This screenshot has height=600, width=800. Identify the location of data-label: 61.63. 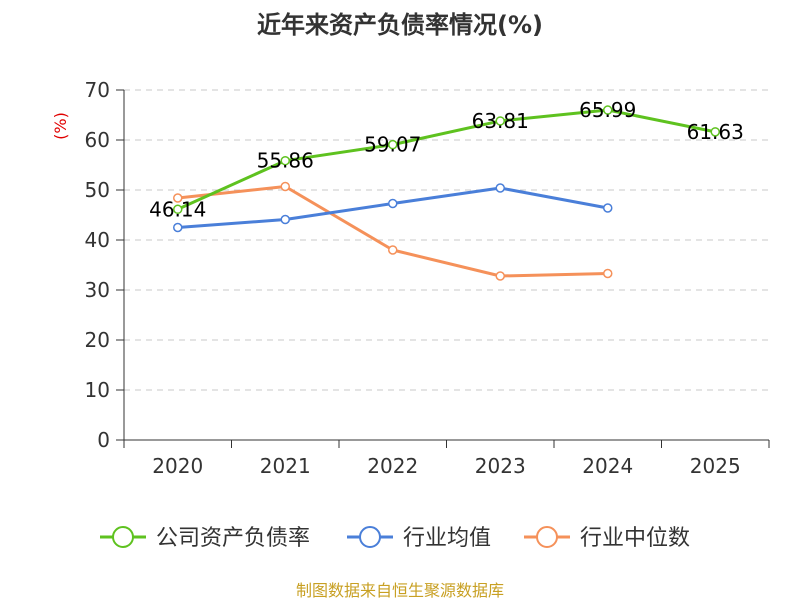
(715, 132).